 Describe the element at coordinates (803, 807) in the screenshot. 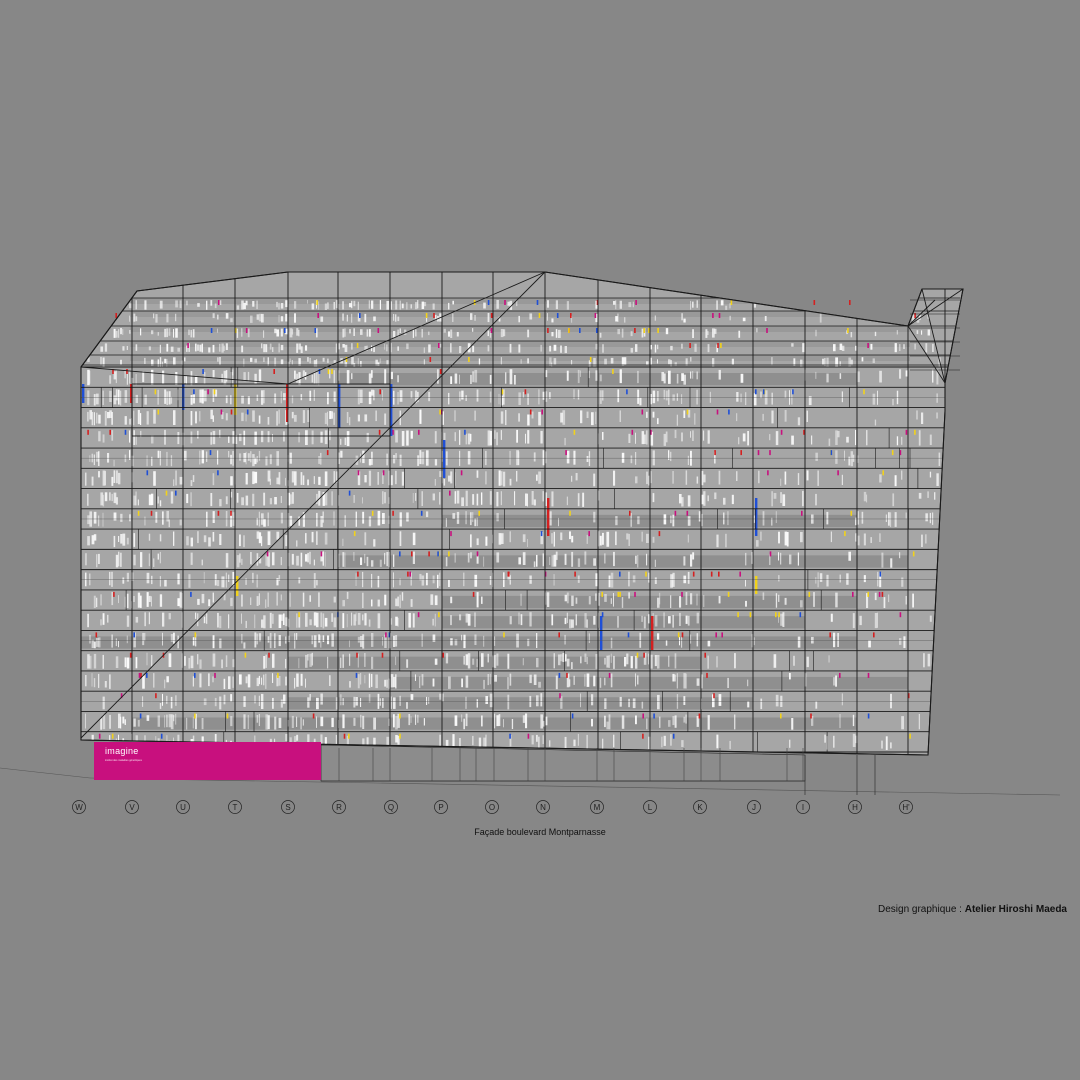

I see `axis-marker-i: I` at that location.